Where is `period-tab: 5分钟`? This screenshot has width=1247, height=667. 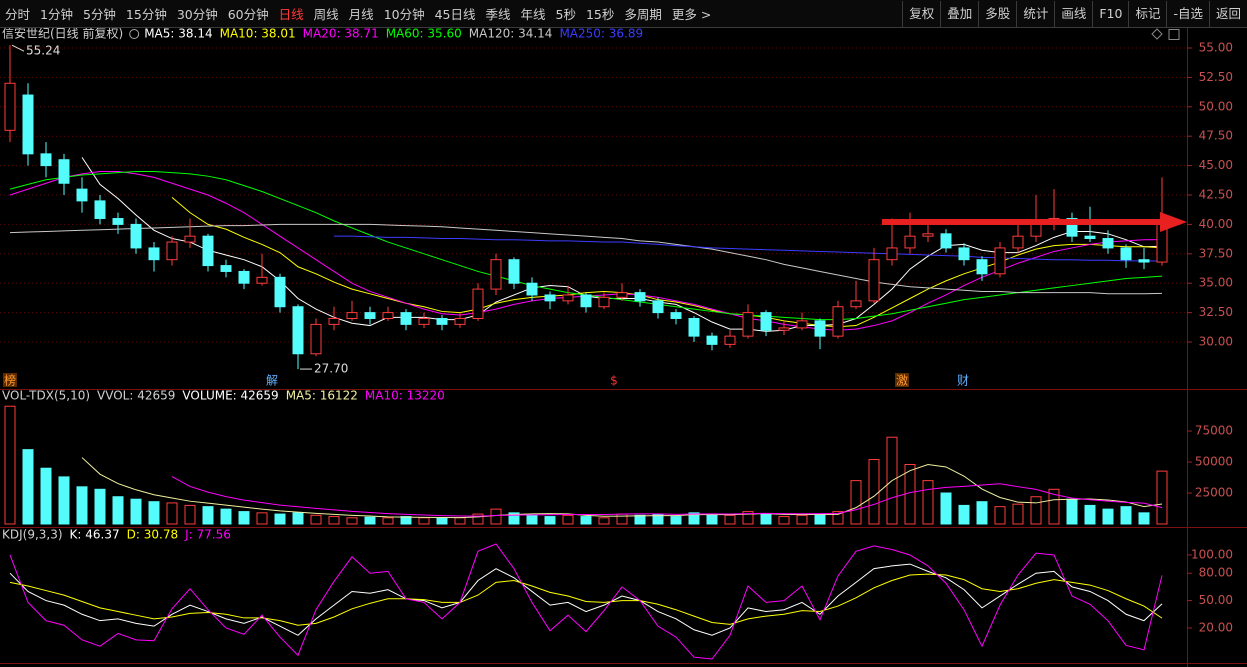
period-tab: 5分钟 is located at coordinates (99, 14).